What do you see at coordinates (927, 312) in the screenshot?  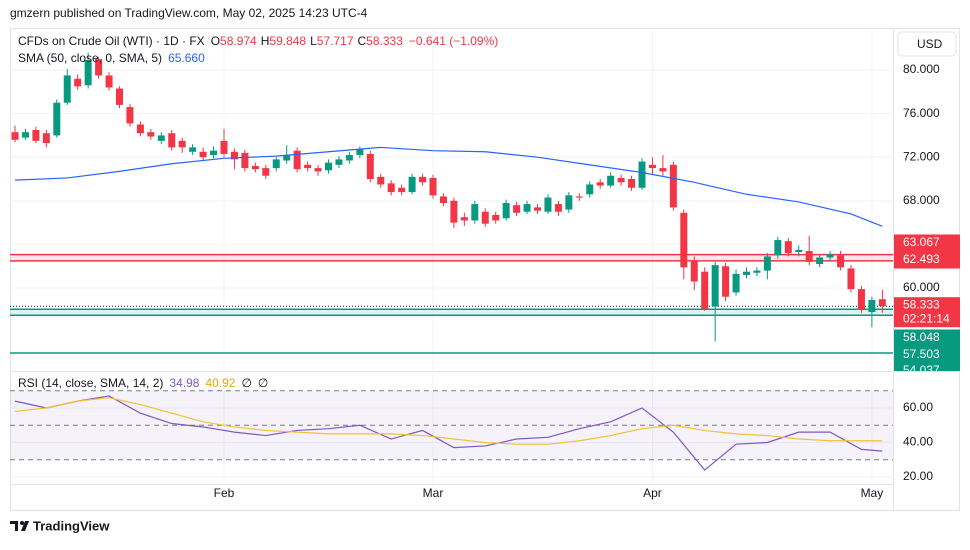 I see `last-price-box` at bounding box center [927, 312].